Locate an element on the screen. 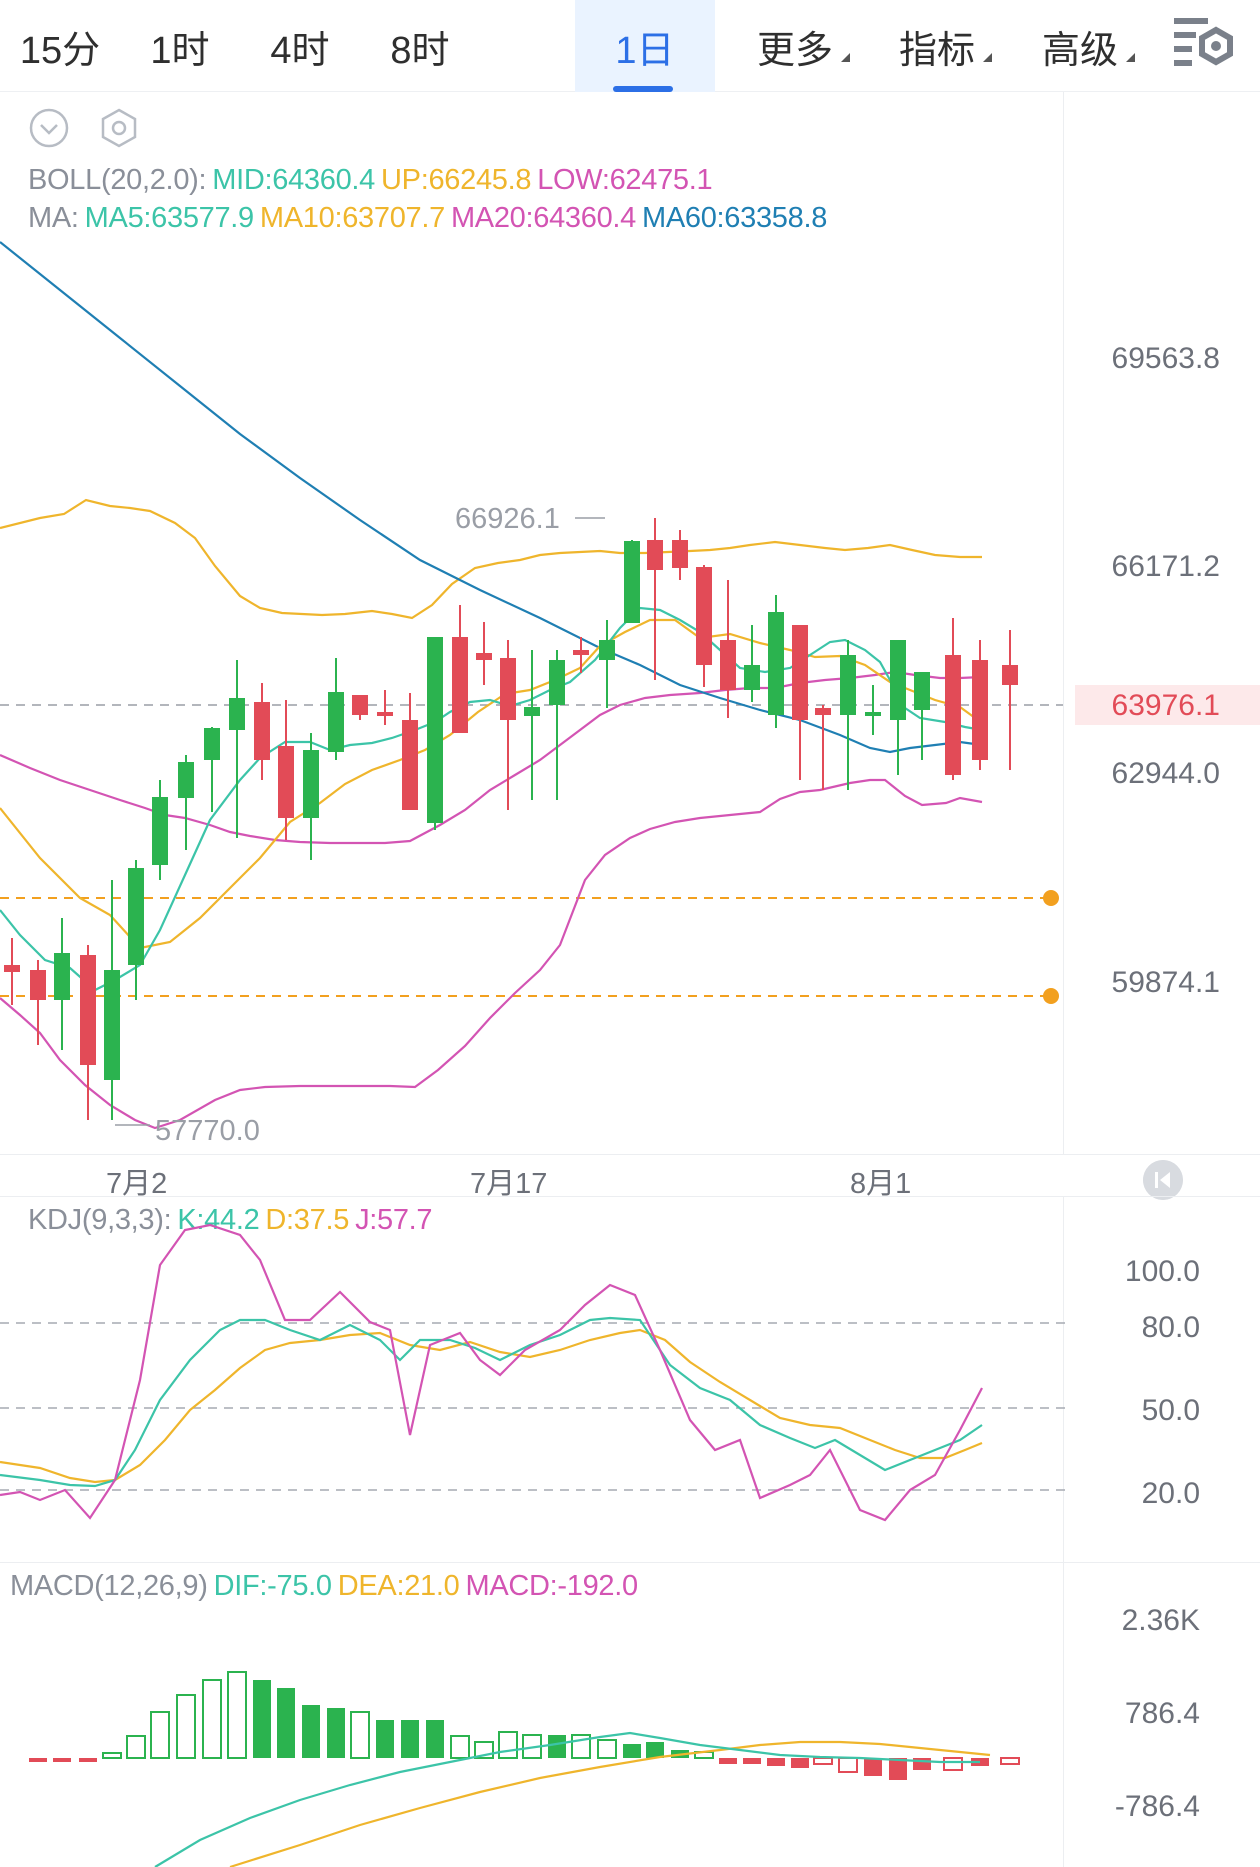 This screenshot has height=1867, width=1260. timeframe-tab-bar: 15分 1时 4时 8时 1日 更多 指标 高级 is located at coordinates (630, 46).